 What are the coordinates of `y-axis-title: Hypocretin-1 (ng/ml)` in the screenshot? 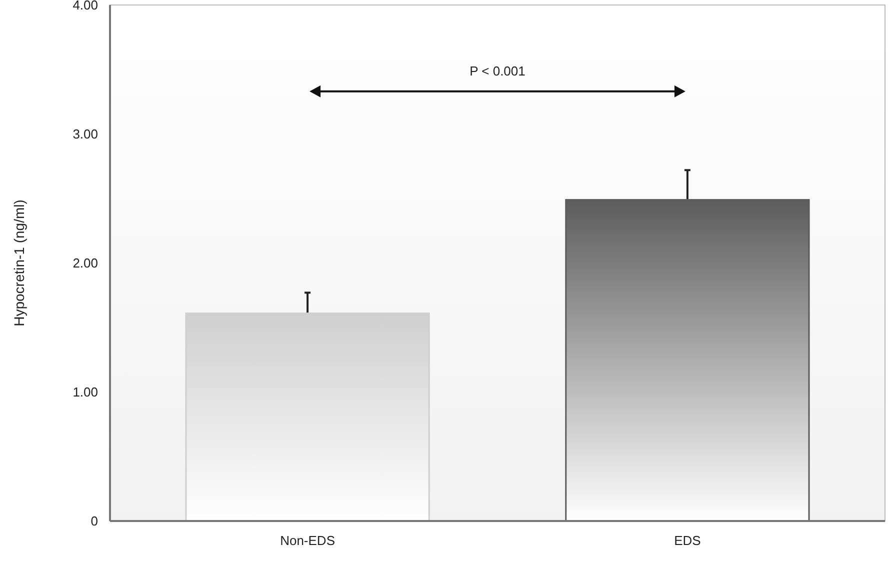 It's located at (19, 263).